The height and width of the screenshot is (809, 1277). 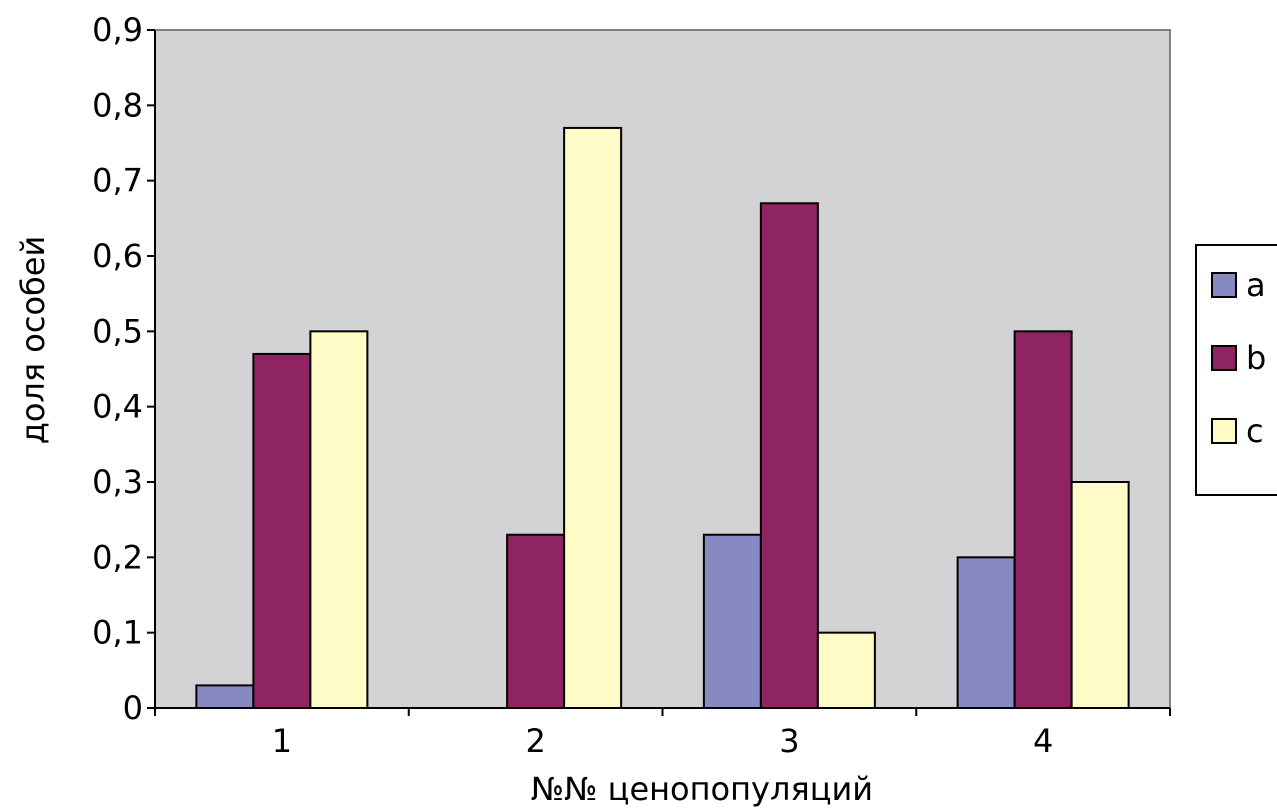 I want to click on y-tick-label: 0,9, so click(x=117, y=30).